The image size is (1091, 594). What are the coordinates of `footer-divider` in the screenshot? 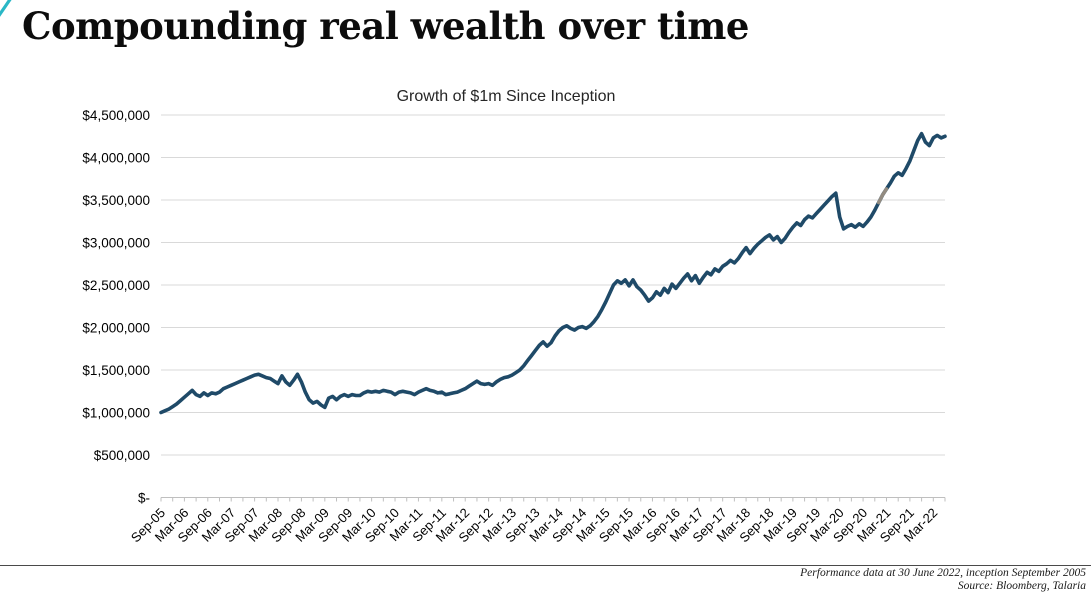 It's located at (545, 565).